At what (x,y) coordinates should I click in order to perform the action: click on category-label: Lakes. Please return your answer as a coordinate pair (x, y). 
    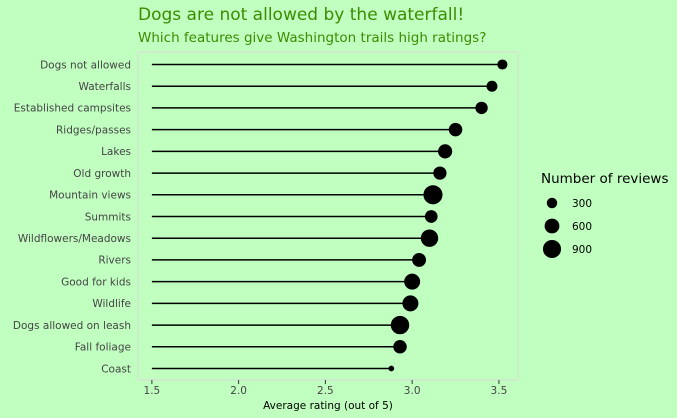
    Looking at the image, I should click on (116, 152).